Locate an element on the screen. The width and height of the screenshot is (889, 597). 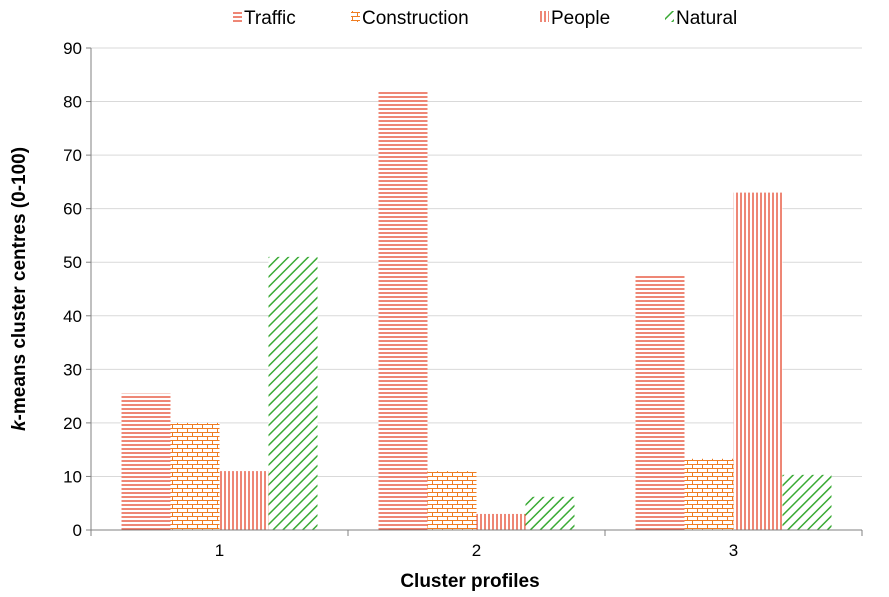
y-tick-label: 90 is located at coordinates (72, 48).